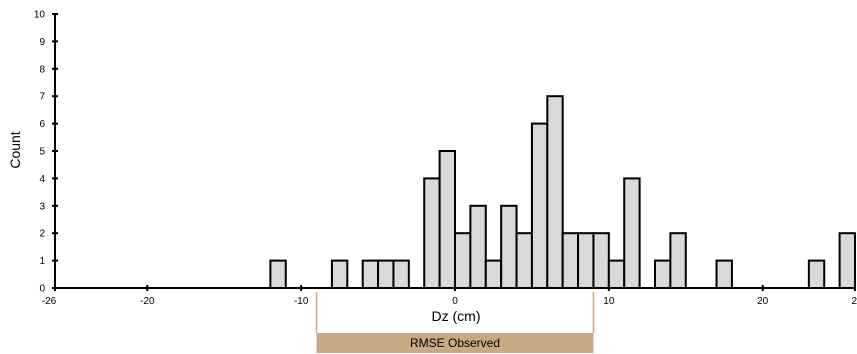 The height and width of the screenshot is (354, 857). What do you see at coordinates (46, 152) in the screenshot?
I see `y-axis: 0 1 2 3 4 5 6 7 8 9 10` at bounding box center [46, 152].